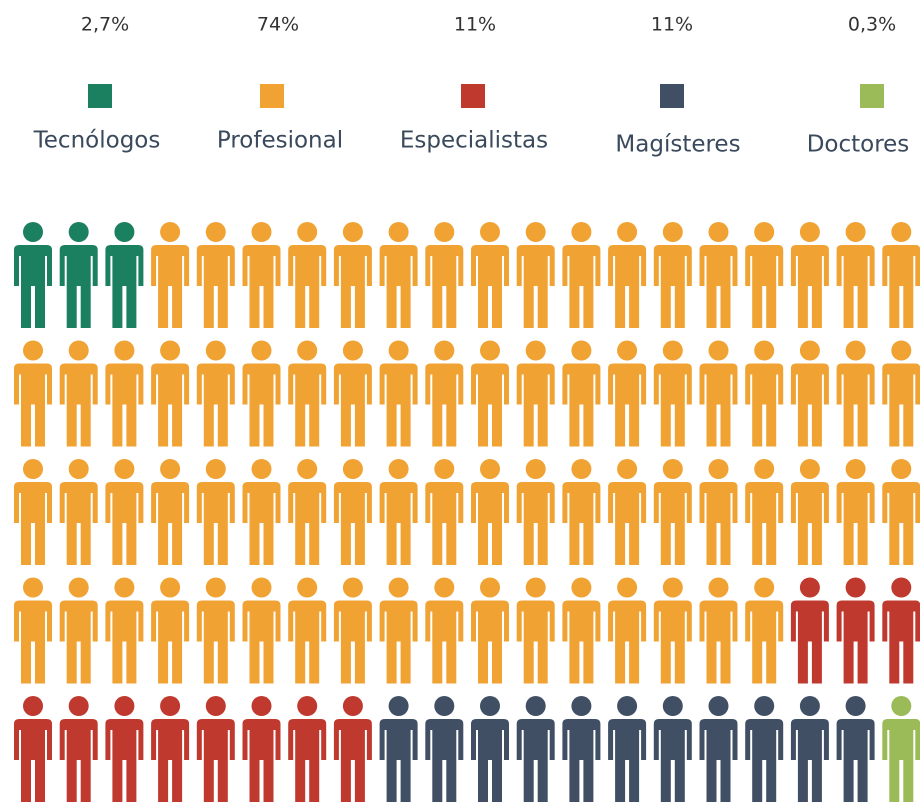 This screenshot has height=806, width=920. Describe the element at coordinates (280, 141) in the screenshot. I see `legend-label: Profesional` at that location.